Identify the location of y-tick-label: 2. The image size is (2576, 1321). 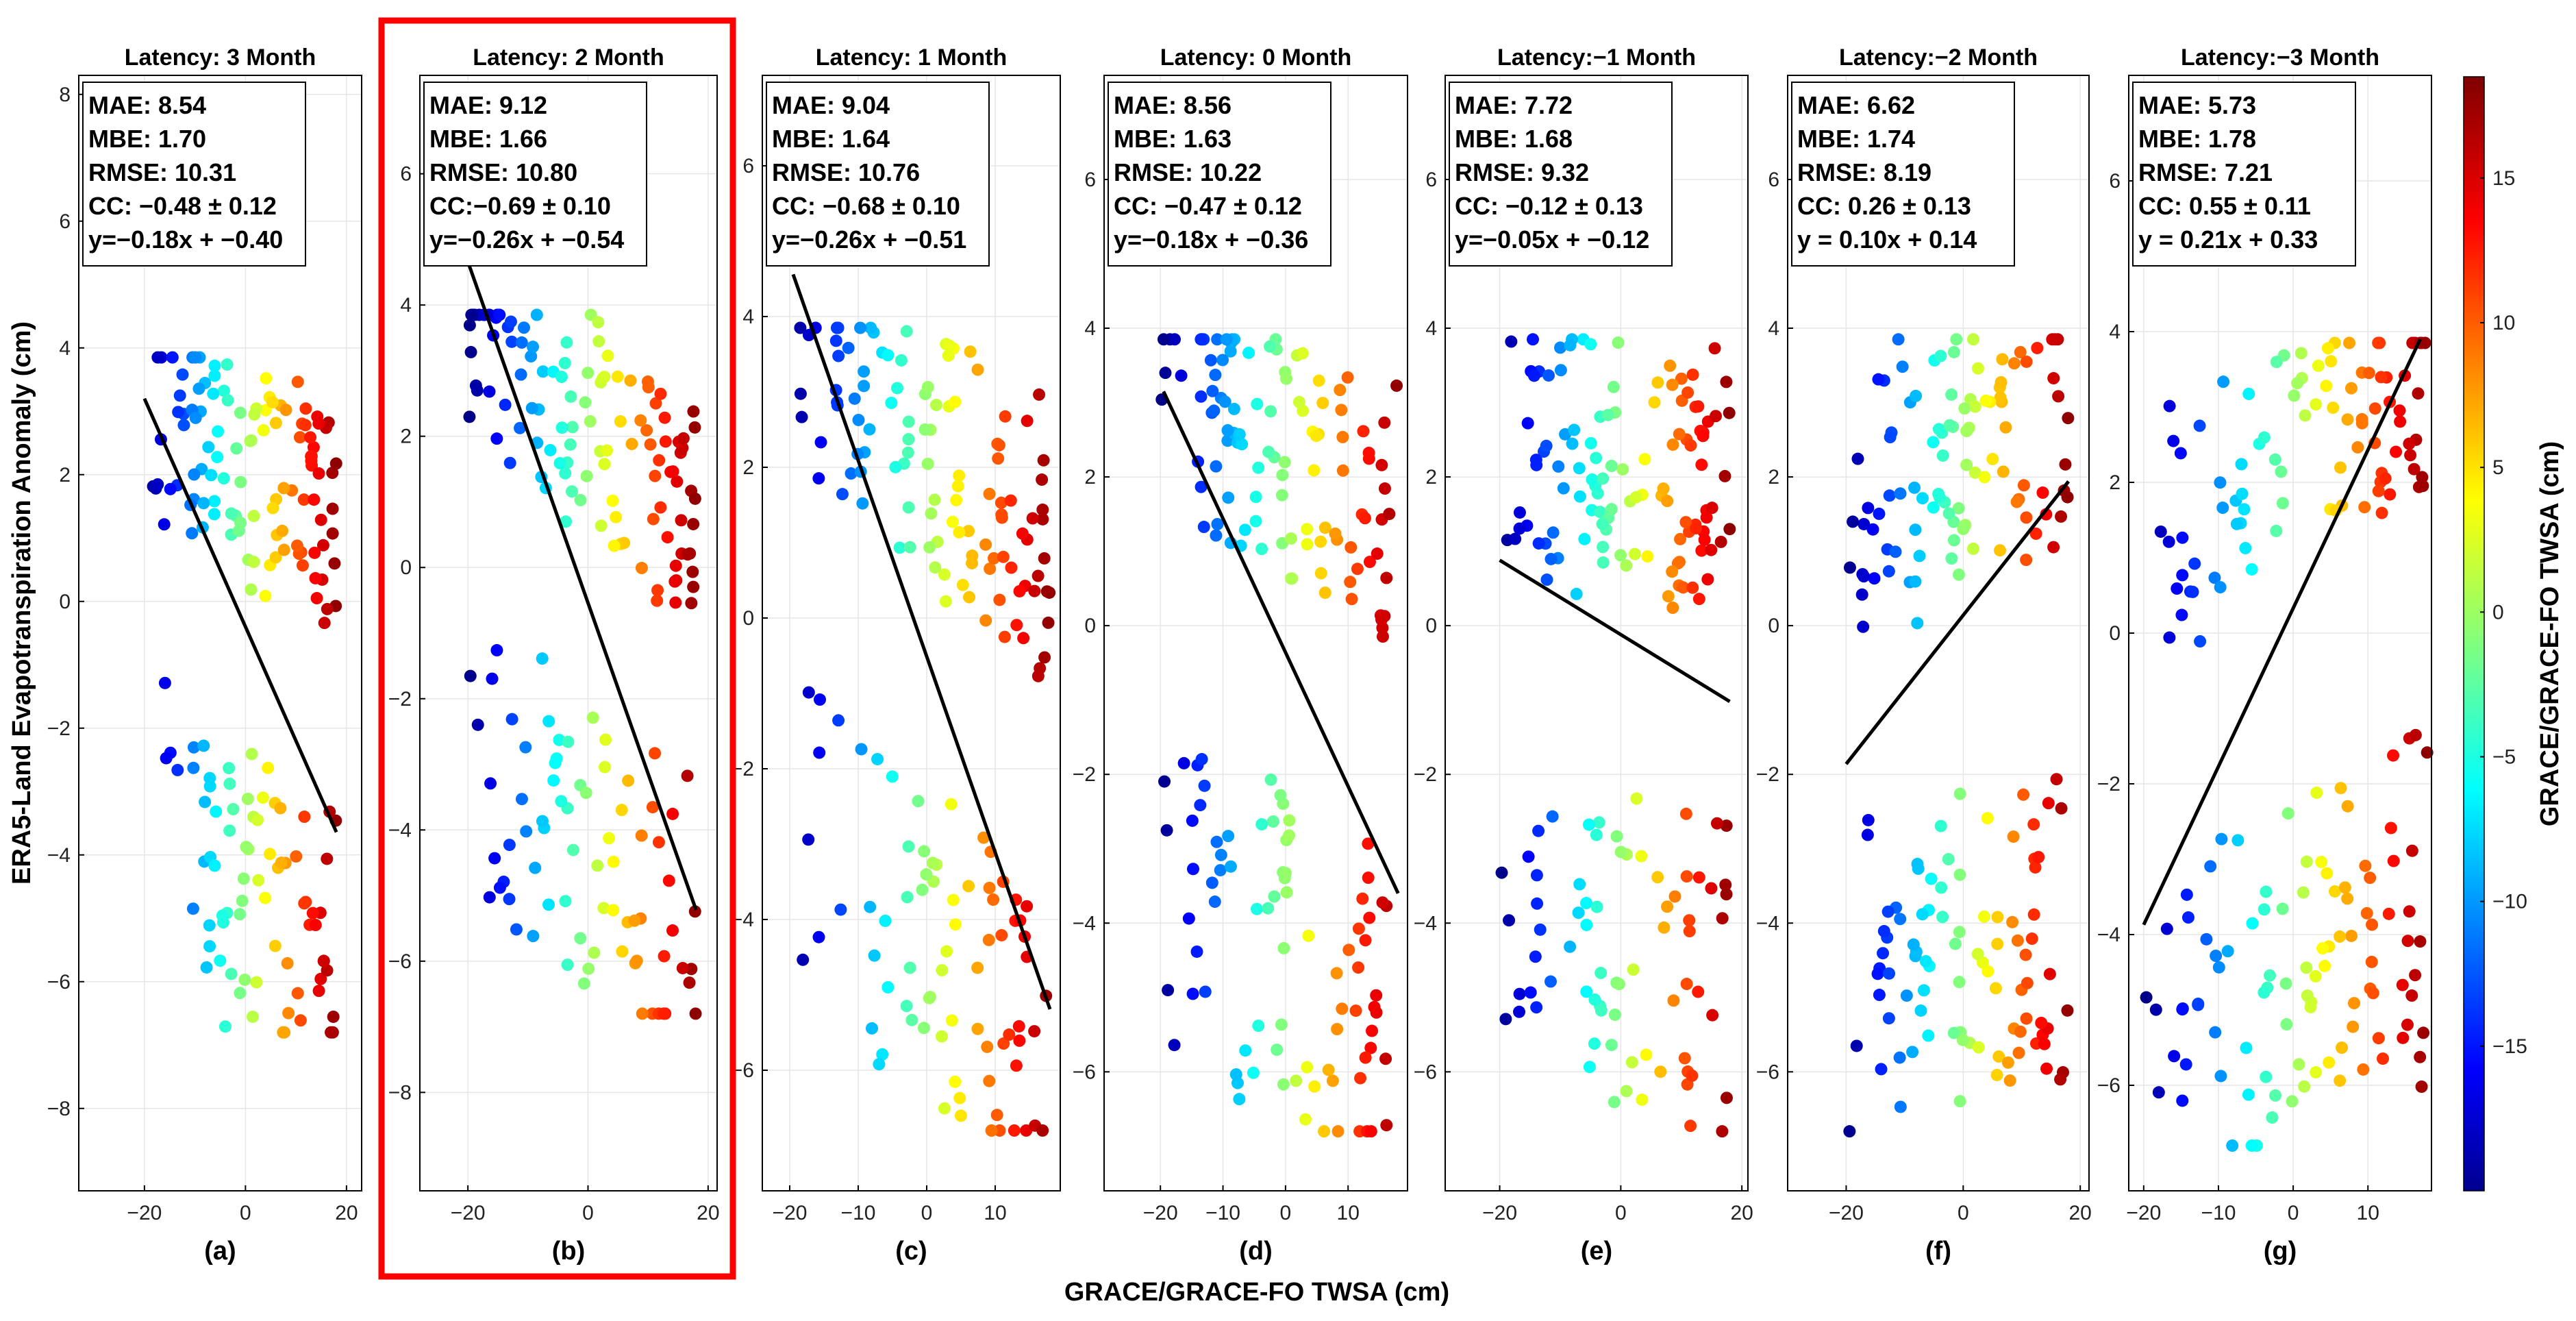
(1431, 478).